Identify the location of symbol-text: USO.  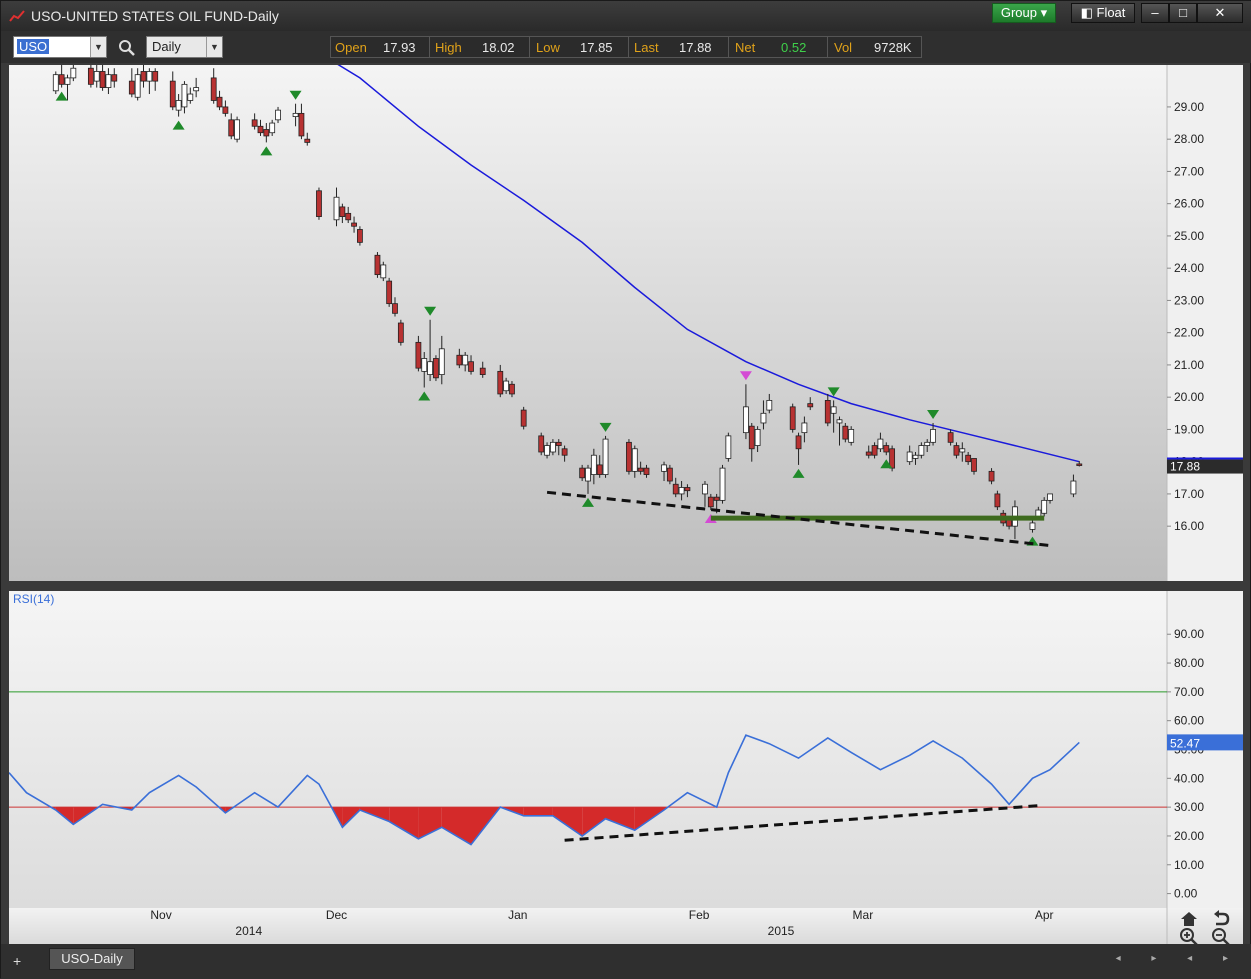
(33, 46).